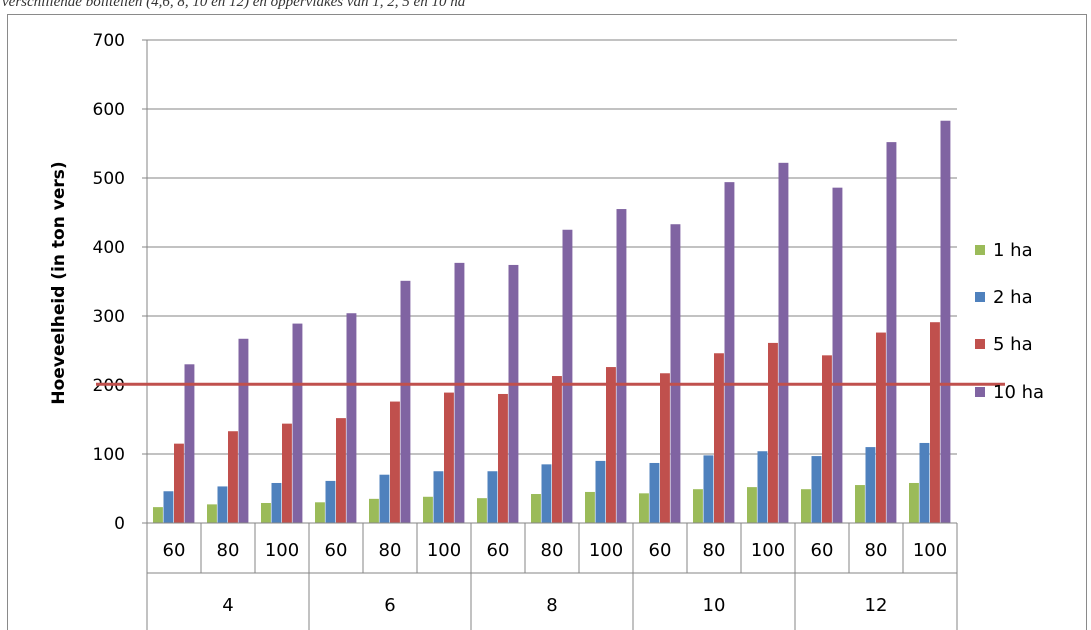  Describe the element at coordinates (551, 605) in the screenshot. I see `group-label: 8` at that location.